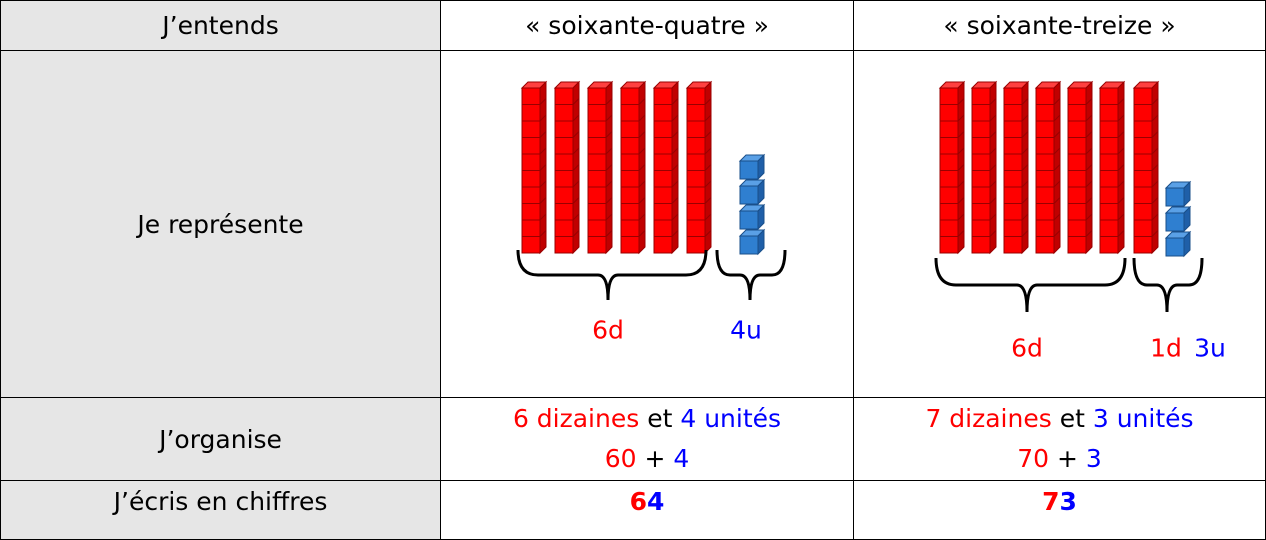  Describe the element at coordinates (1166, 348) in the screenshot. I see `extra-tens-label: 1d` at that location.